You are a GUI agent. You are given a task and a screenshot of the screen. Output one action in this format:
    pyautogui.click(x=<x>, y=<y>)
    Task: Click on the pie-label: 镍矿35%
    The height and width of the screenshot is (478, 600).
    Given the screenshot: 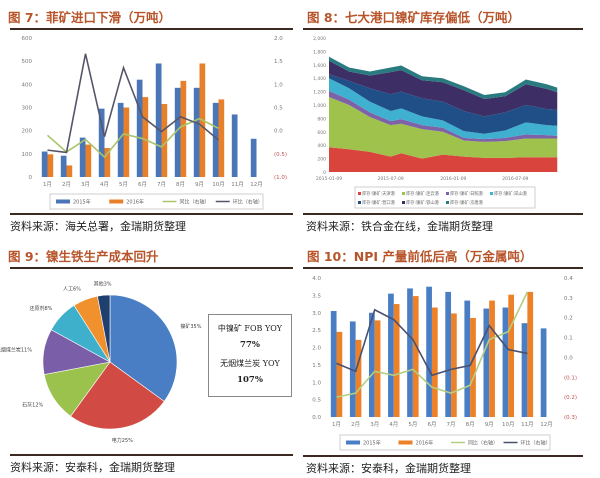 What is the action you would take?
    pyautogui.click(x=190, y=326)
    